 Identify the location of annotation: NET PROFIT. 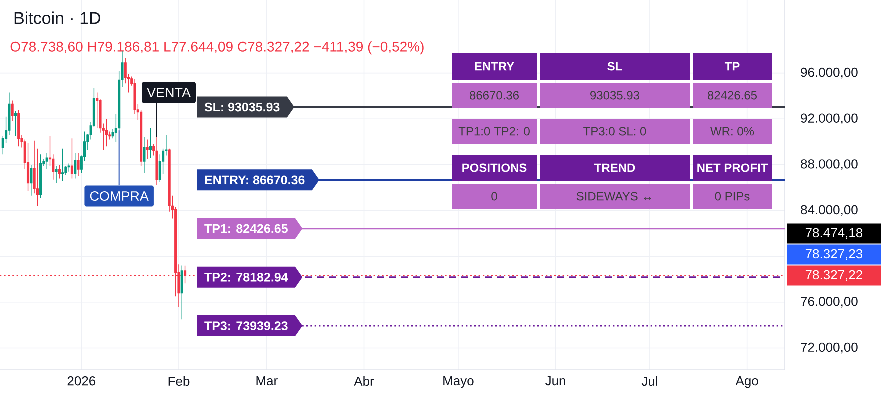
(733, 168).